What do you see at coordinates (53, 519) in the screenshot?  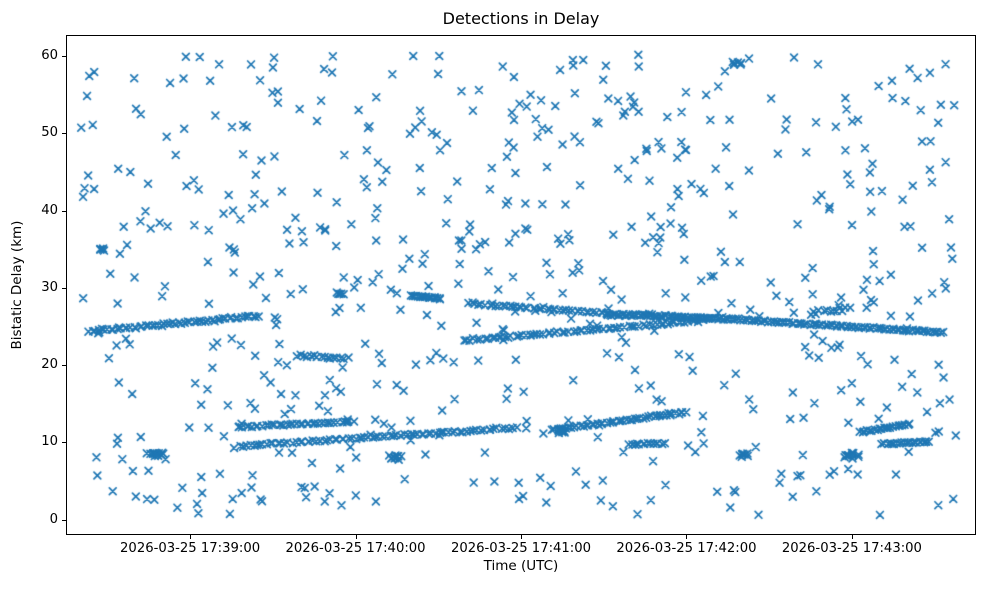 I see `y-tick-label: 0` at bounding box center [53, 519].